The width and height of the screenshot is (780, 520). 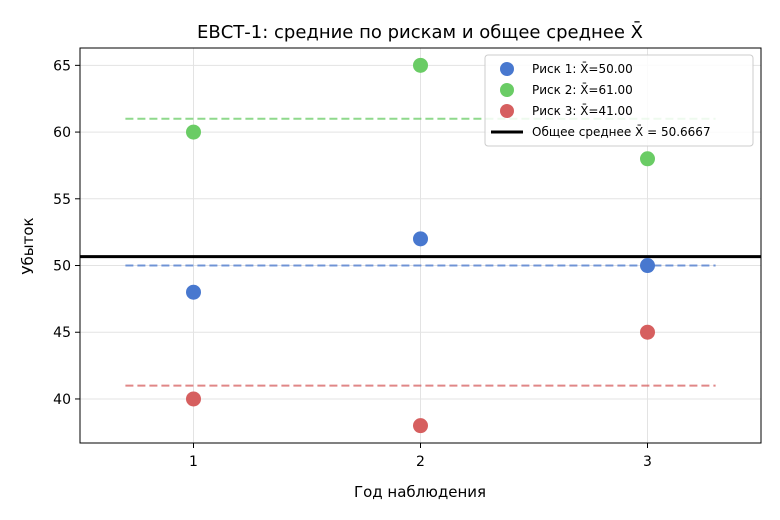 What do you see at coordinates (62, 267) in the screenshot?
I see `y-tick-label: 50` at bounding box center [62, 267].